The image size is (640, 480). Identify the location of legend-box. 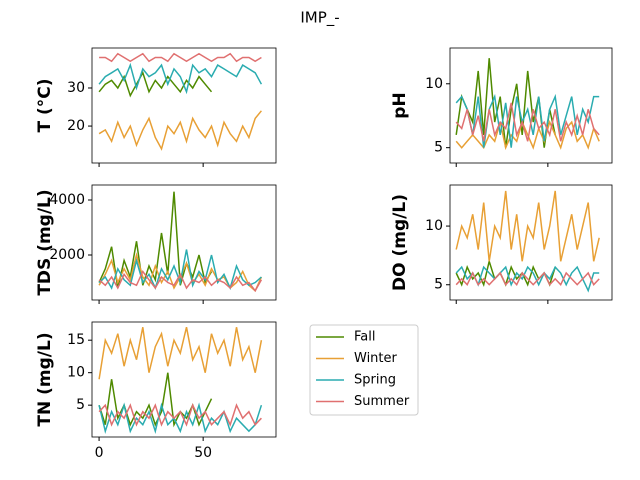
(364, 370).